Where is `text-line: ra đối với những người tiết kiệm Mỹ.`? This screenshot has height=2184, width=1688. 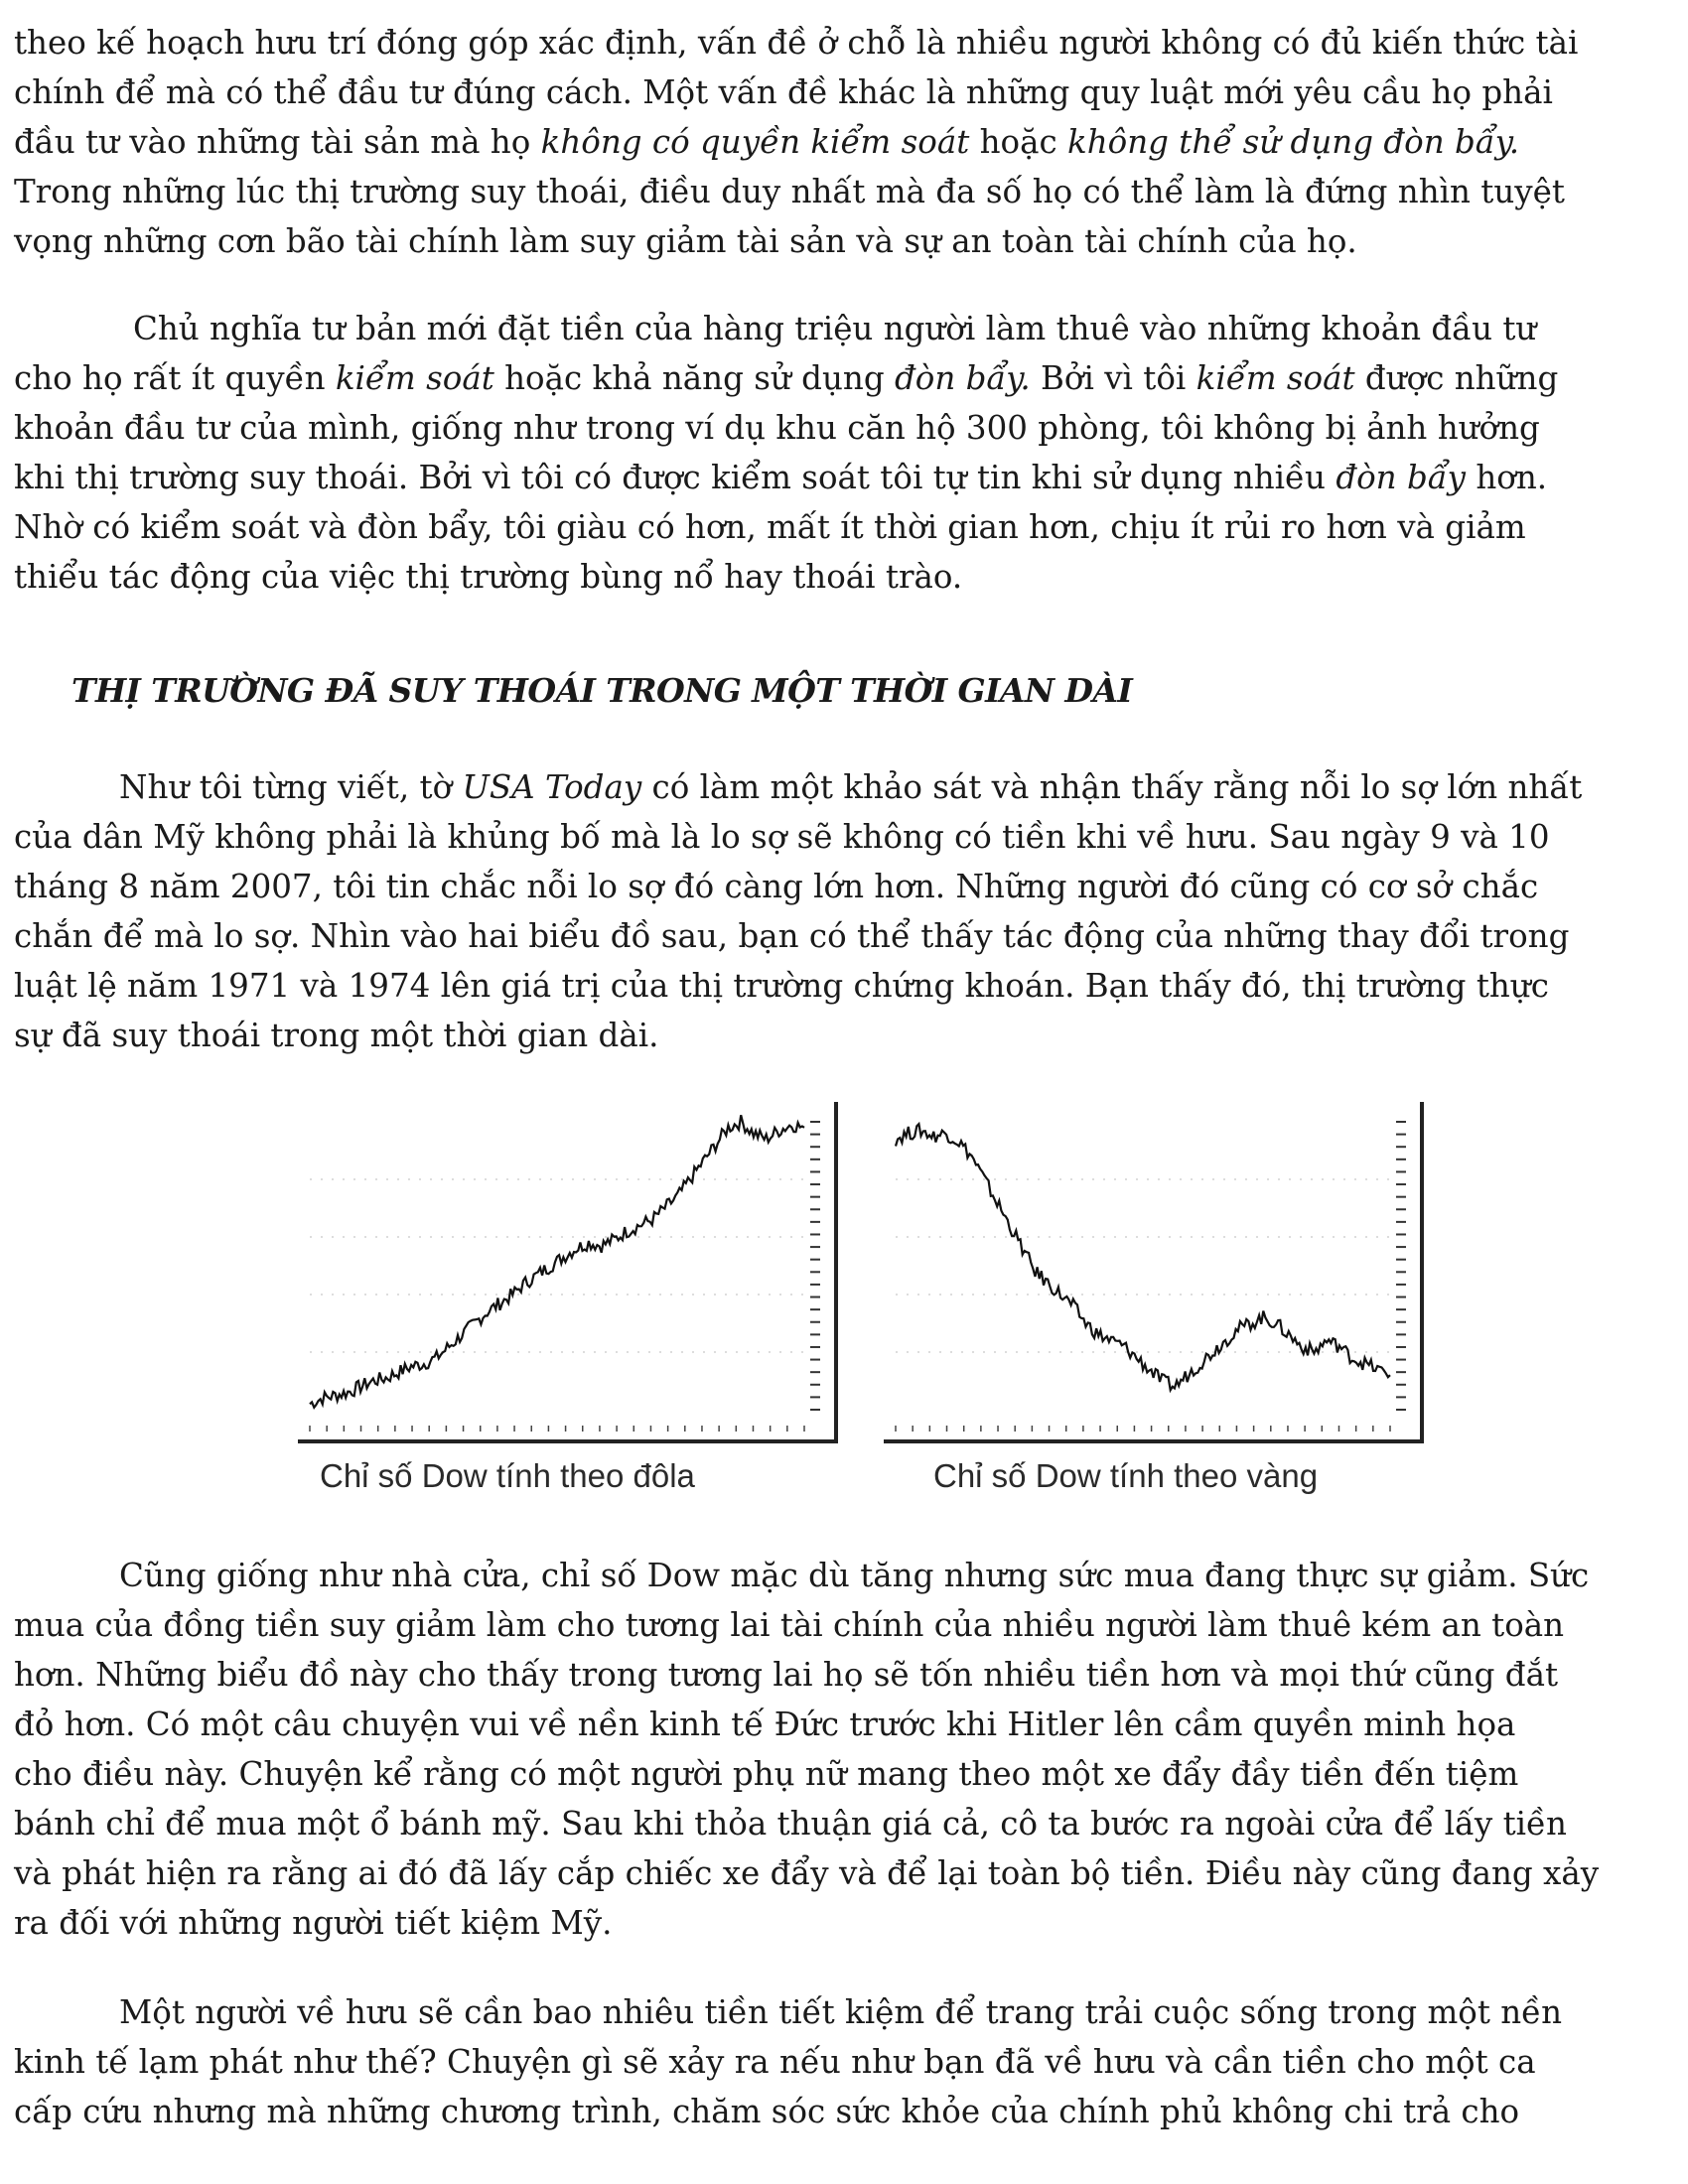
text-line: ra đối với những người tiết kiệm Mỹ. is located at coordinates (313, 1923).